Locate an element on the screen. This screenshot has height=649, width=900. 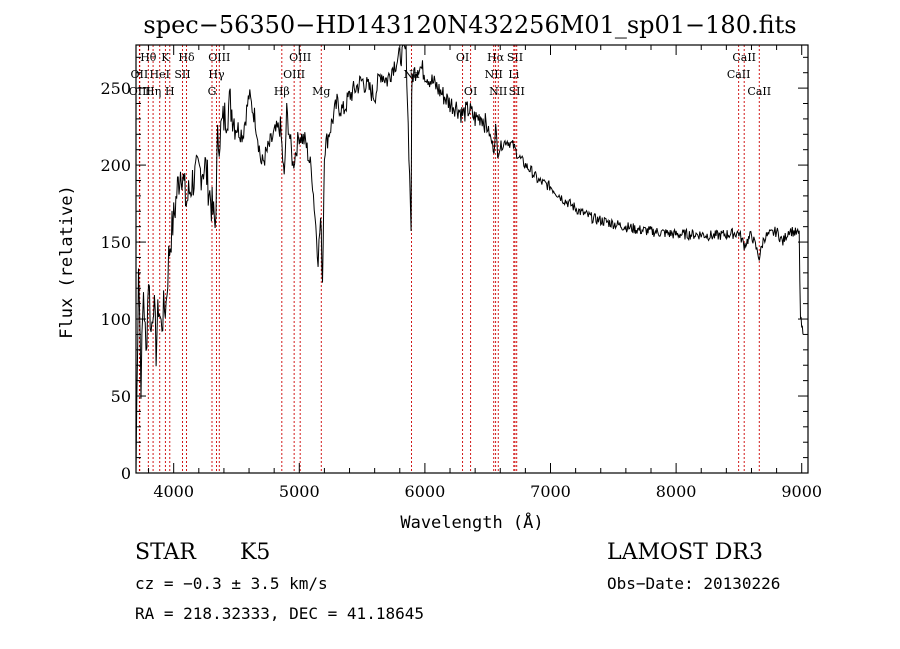
marker-label-20: NII is located at coordinates (494, 74).